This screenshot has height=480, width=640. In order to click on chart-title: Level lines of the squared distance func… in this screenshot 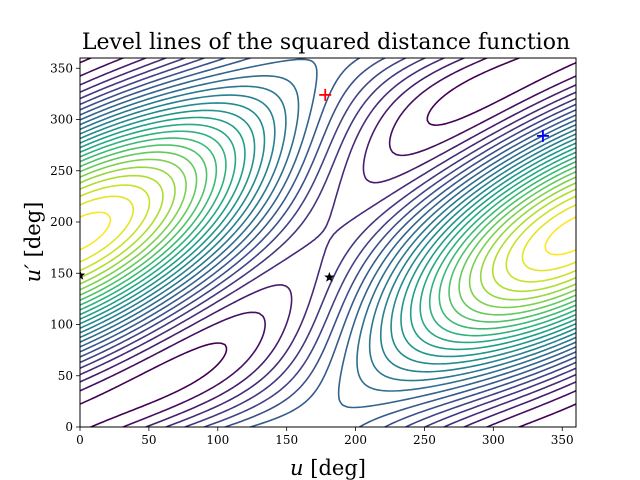, I will do `click(326, 42)`.